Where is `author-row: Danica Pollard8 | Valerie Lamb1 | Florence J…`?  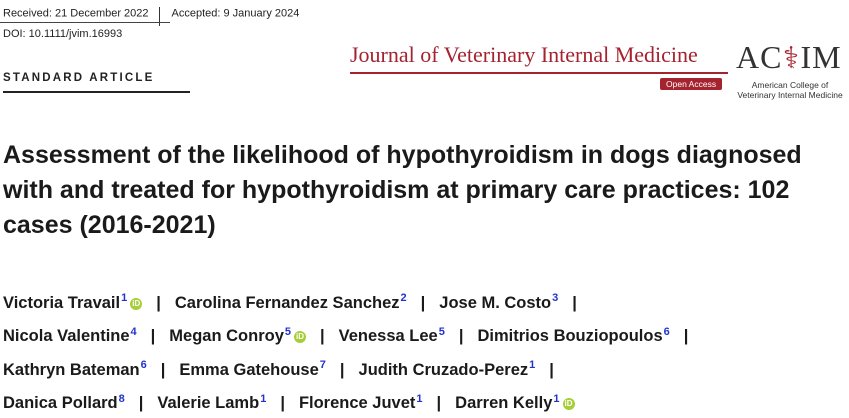 author-row: Danica Pollard8 | Valerie Lamb1 | Florence J… is located at coordinates (423, 401).